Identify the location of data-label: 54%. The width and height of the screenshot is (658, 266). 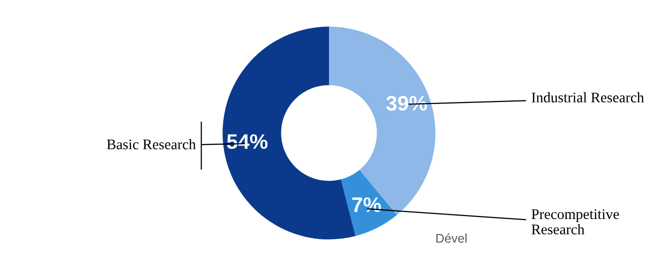
(247, 141).